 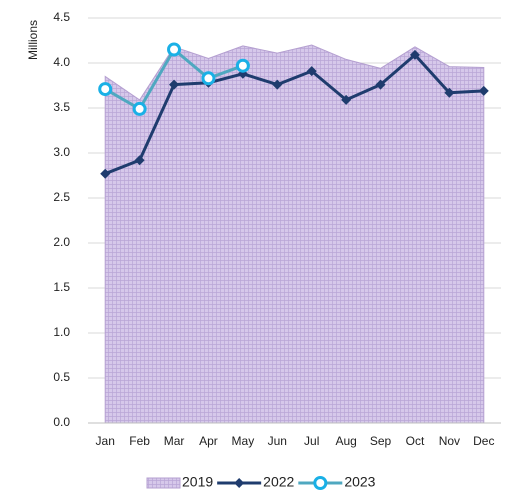 What do you see at coordinates (197, 482) in the screenshot?
I see `legend-label: 2019` at bounding box center [197, 482].